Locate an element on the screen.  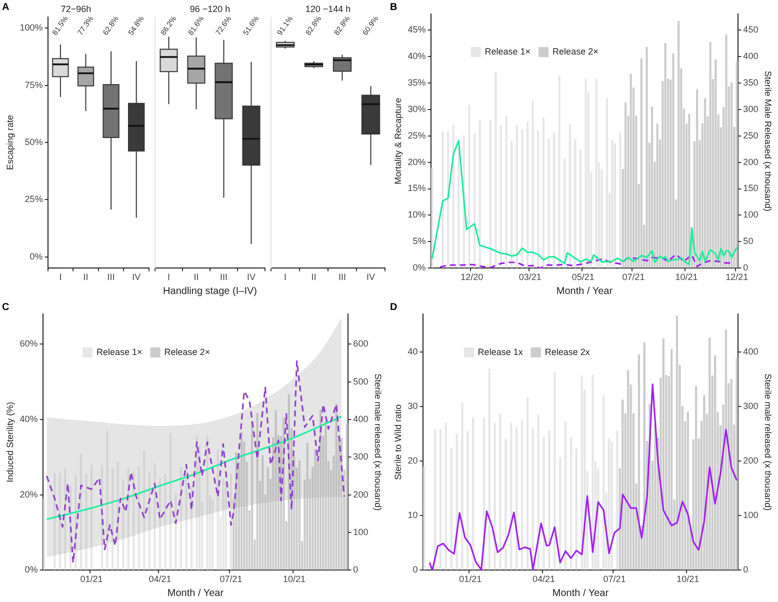
x-tick-label: III is located at coordinates (342, 277).